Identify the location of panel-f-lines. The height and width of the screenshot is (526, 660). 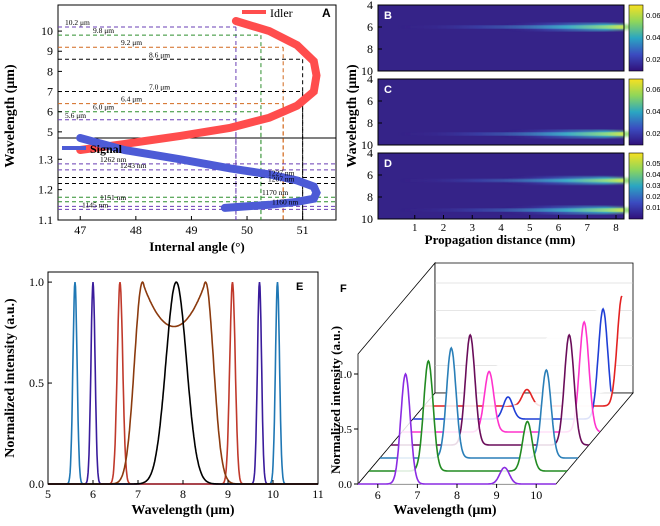
(490, 390).